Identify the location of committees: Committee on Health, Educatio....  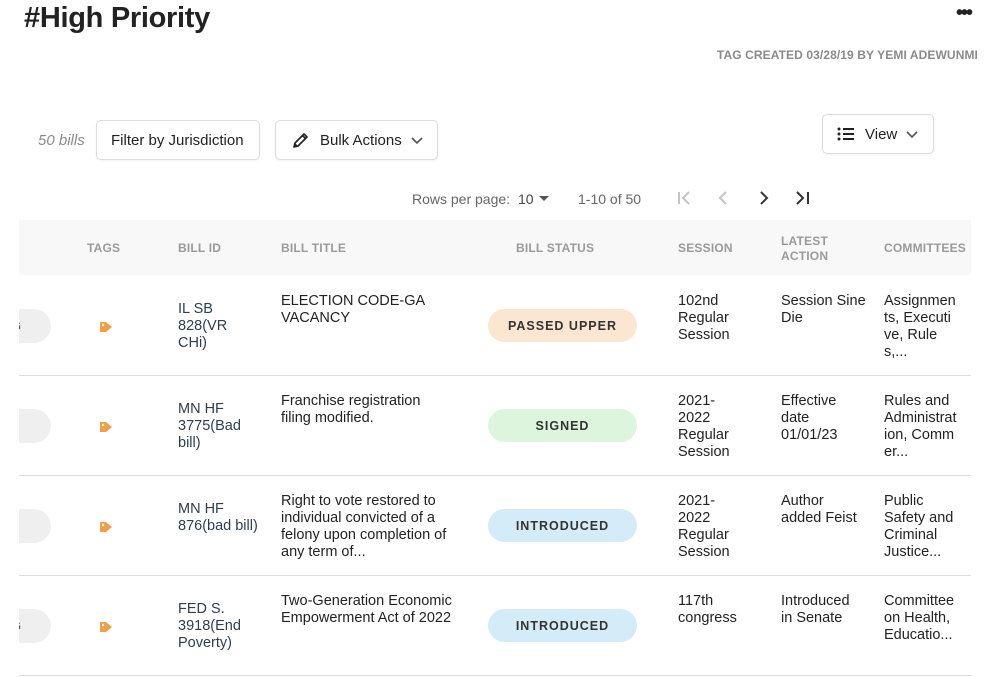
(919, 618).